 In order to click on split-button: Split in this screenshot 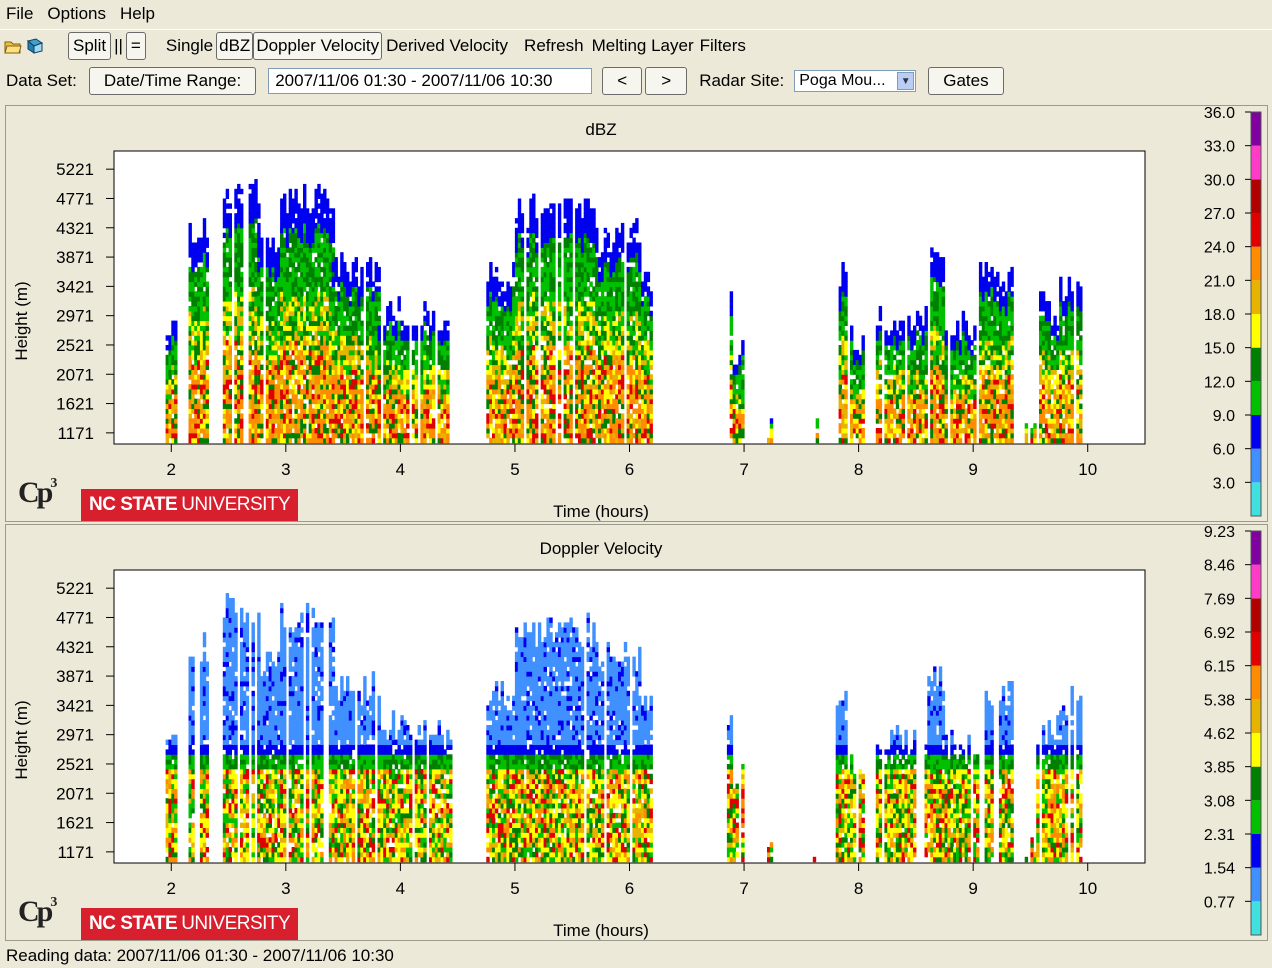, I will do `click(90, 45)`.